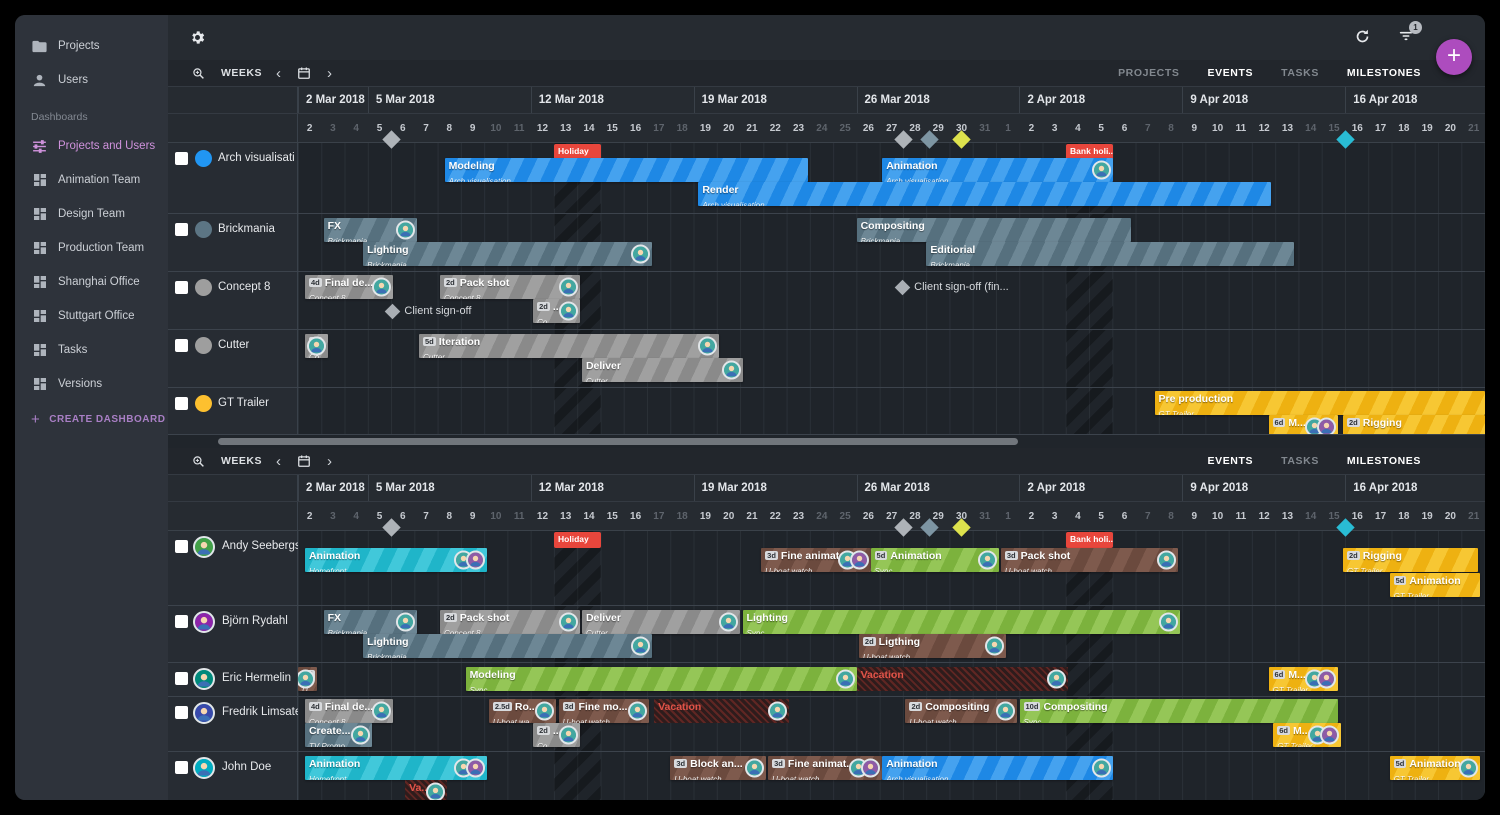 Image resolution: width=1500 pixels, height=815 pixels. I want to click on sidebar-dashboard-production-team: Production Team, so click(91, 248).